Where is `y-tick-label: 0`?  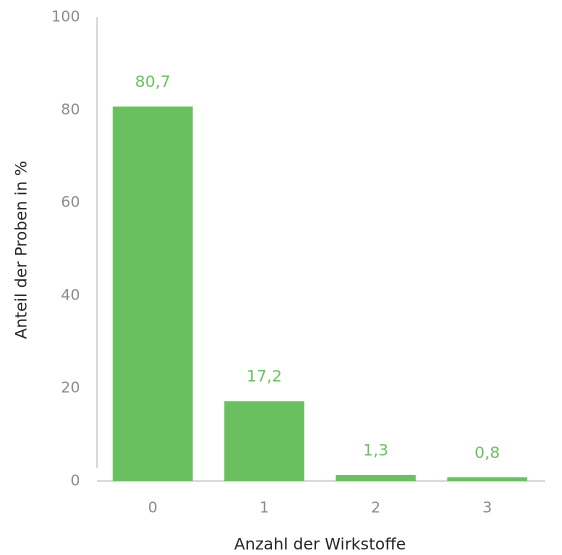
y-tick-label: 0 is located at coordinates (75, 481).